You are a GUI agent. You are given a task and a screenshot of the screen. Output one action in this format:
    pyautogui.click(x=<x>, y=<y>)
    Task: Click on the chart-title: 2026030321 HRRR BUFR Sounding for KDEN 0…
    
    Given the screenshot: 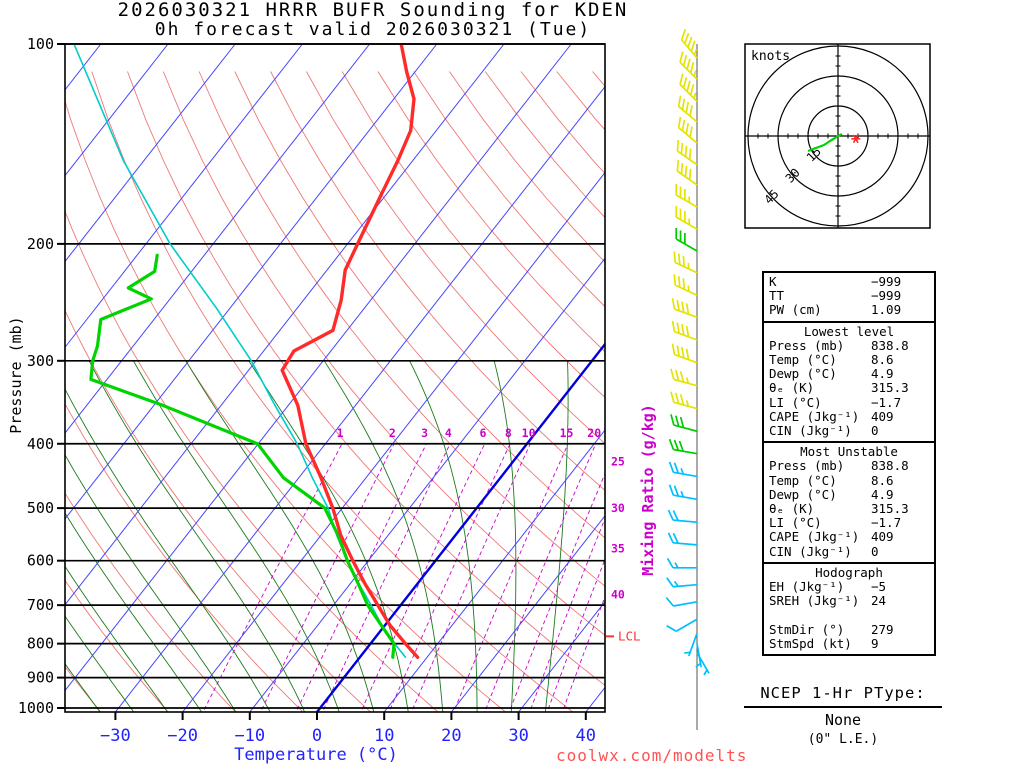 What is the action you would take?
    pyautogui.click(x=373, y=20)
    